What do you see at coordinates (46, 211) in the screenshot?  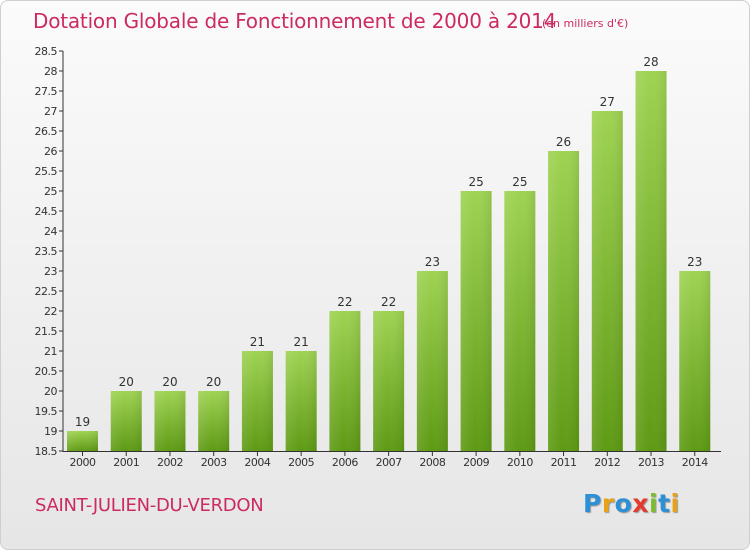 I see `y-tick-label: 24.5` at bounding box center [46, 211].